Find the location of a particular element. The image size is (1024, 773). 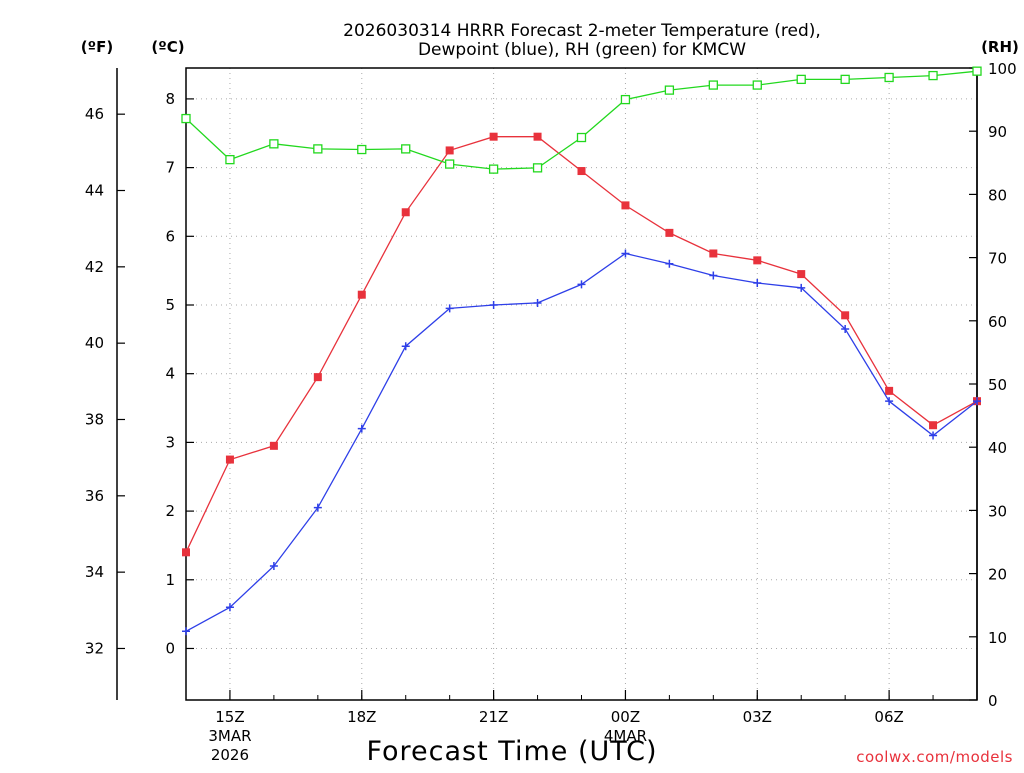

rh-series is located at coordinates (581, 120).